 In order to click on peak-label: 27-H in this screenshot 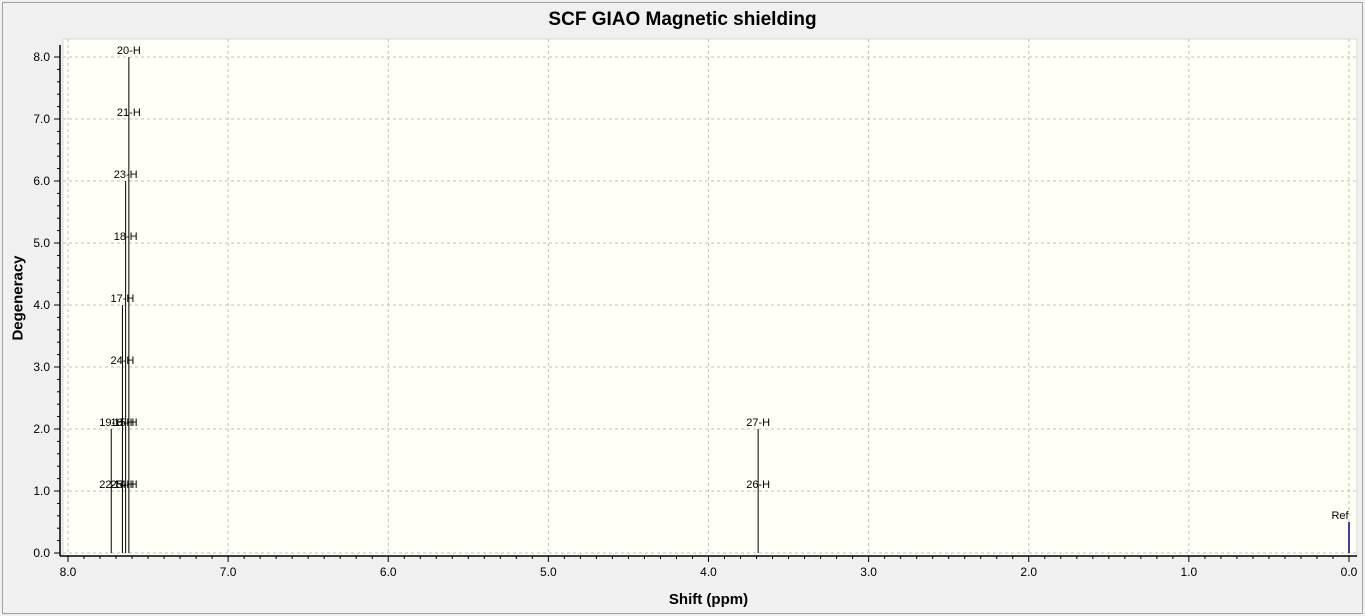, I will do `click(758, 423)`.